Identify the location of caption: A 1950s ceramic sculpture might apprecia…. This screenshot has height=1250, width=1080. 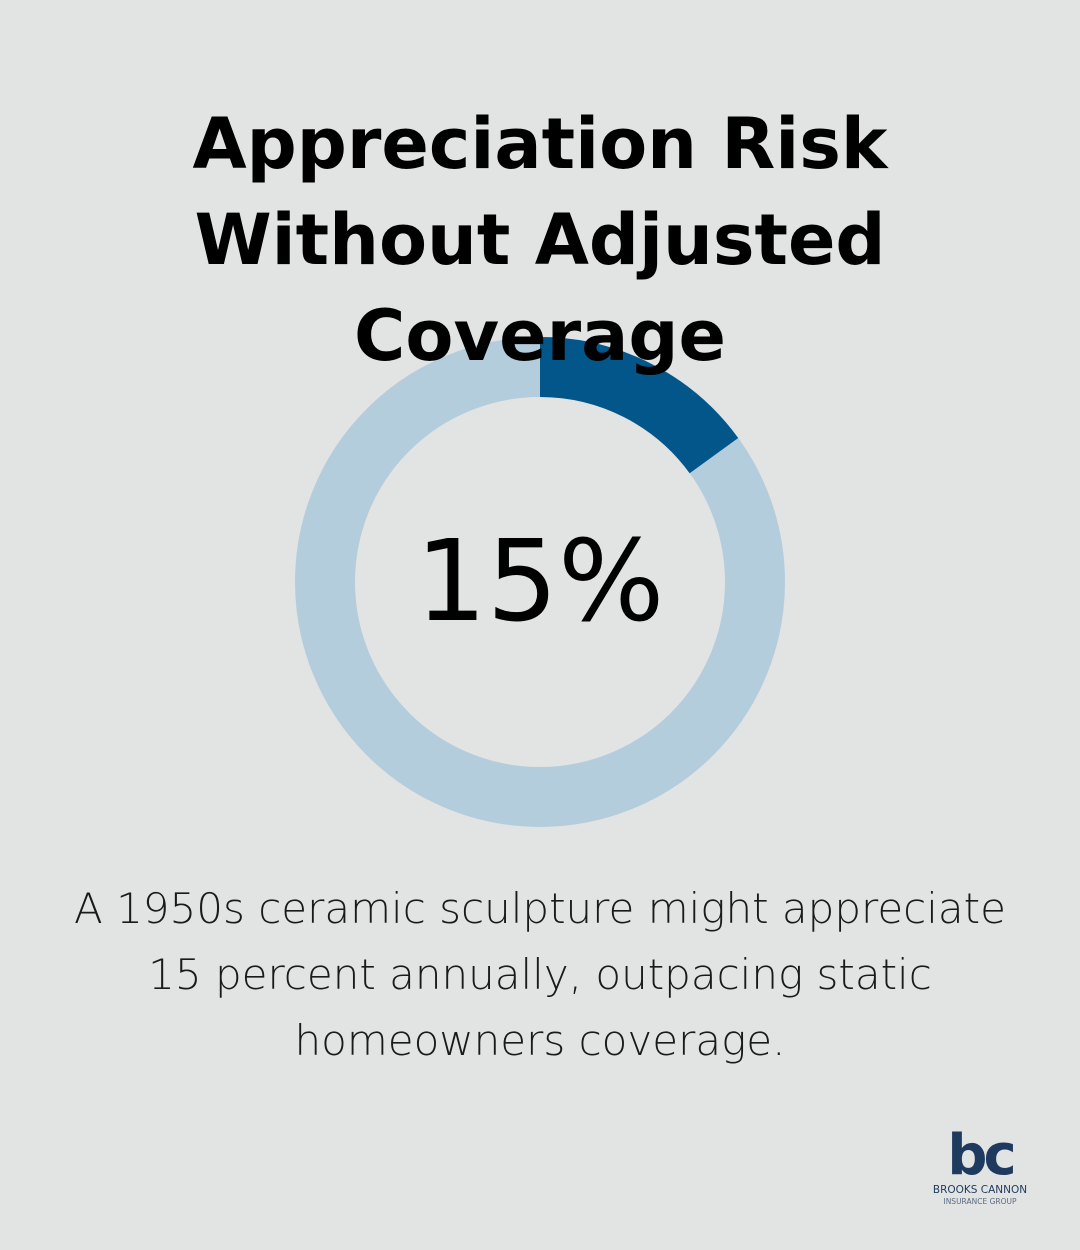
(540, 974).